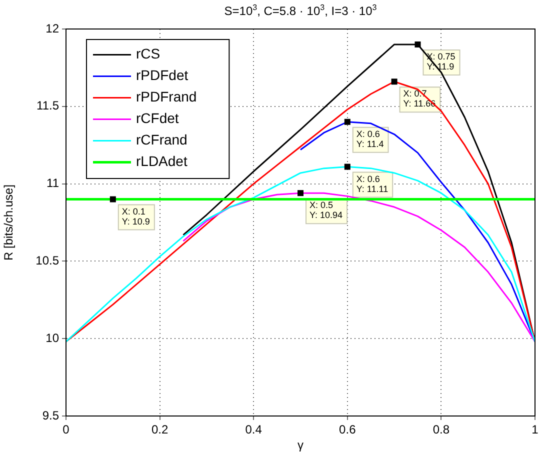 This screenshot has height=455, width=553. Describe the element at coordinates (53, 337) in the screenshot. I see `y-tick-label: 10` at that location.